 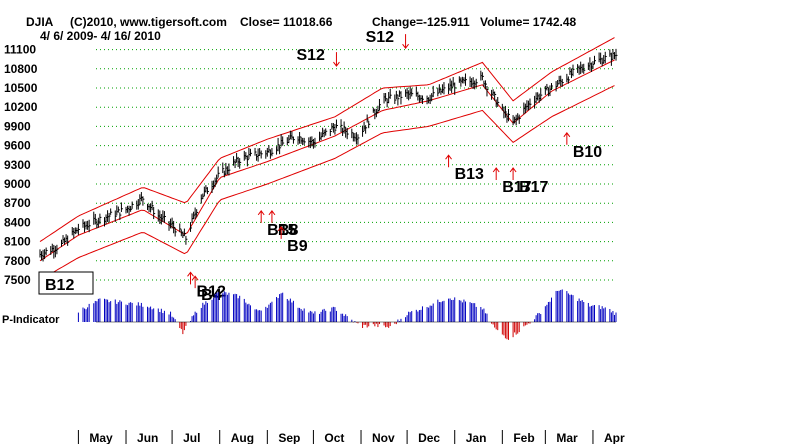 I want to click on month-label: Sep, so click(x=289, y=437).